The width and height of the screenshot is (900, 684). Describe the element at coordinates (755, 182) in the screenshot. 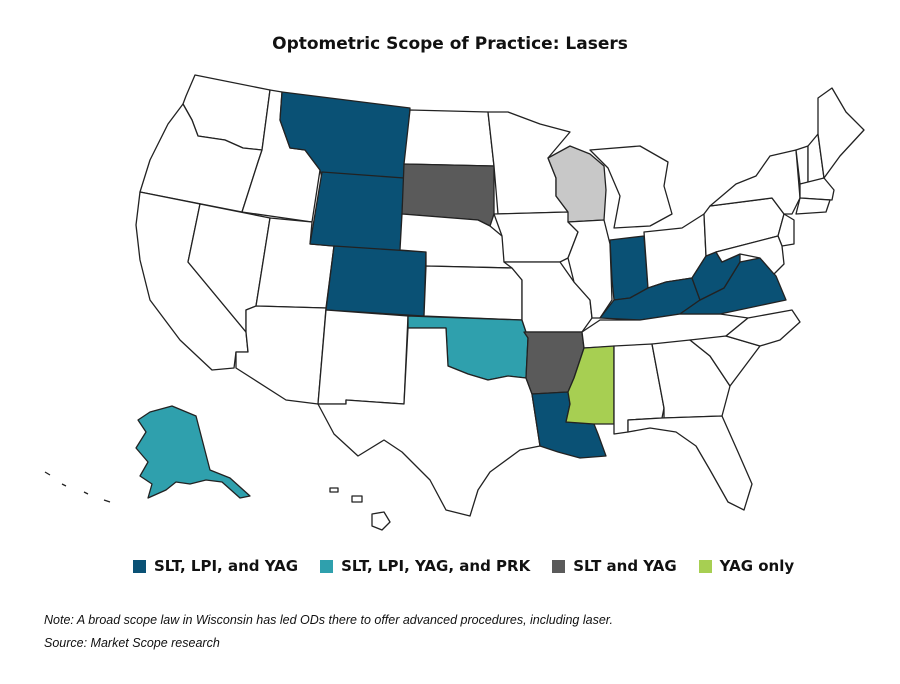

I see `state-new-york` at that location.